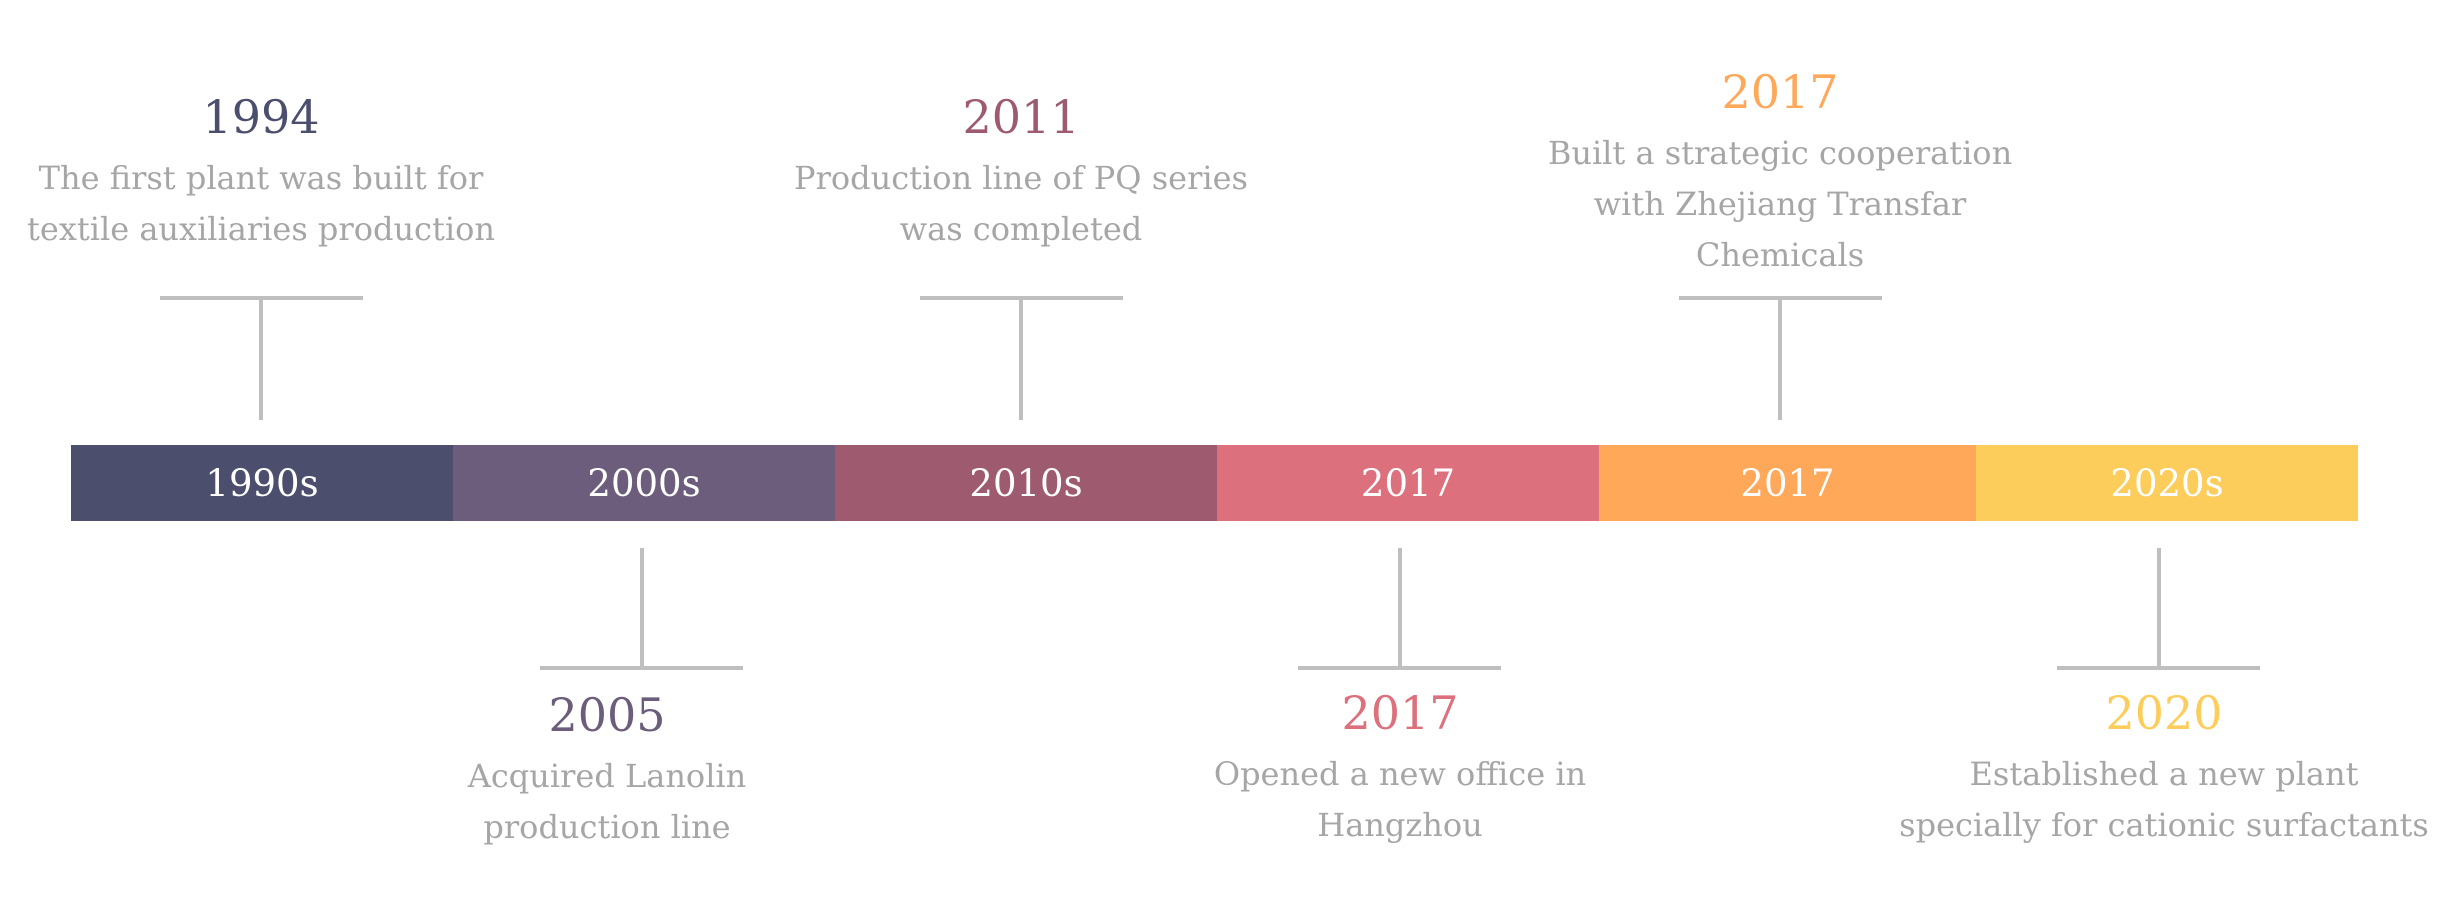 Image resolution: width=2454 pixels, height=924 pixels. What do you see at coordinates (607, 715) in the screenshot?
I see `event-year: 2005` at bounding box center [607, 715].